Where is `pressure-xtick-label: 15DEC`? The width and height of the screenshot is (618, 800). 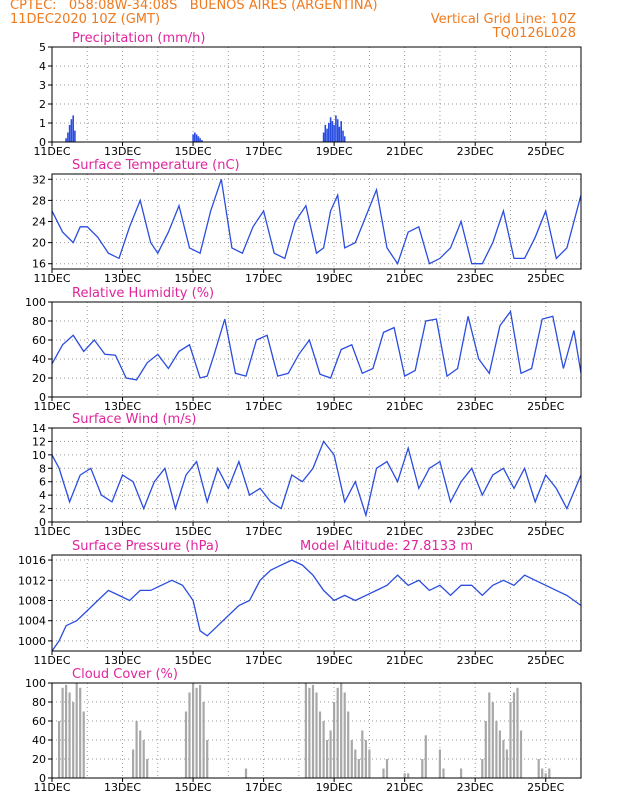 pressure-xtick-label: 15DEC is located at coordinates (193, 660).